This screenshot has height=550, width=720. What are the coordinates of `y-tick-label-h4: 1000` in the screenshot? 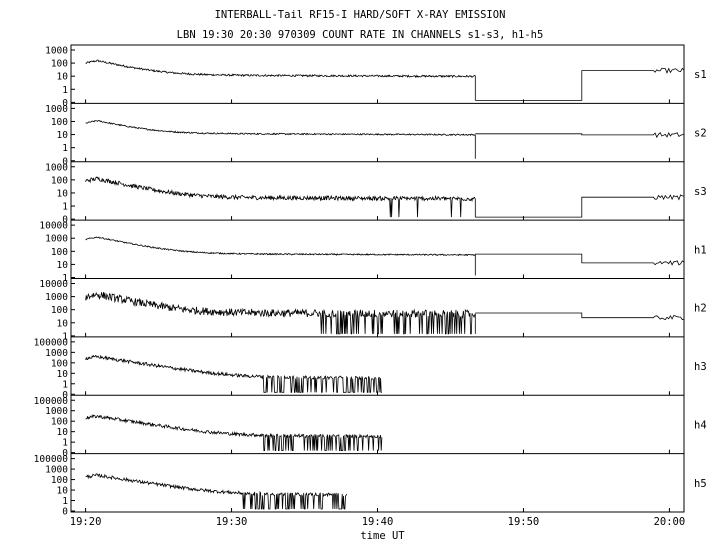 It's located at (56, 411).